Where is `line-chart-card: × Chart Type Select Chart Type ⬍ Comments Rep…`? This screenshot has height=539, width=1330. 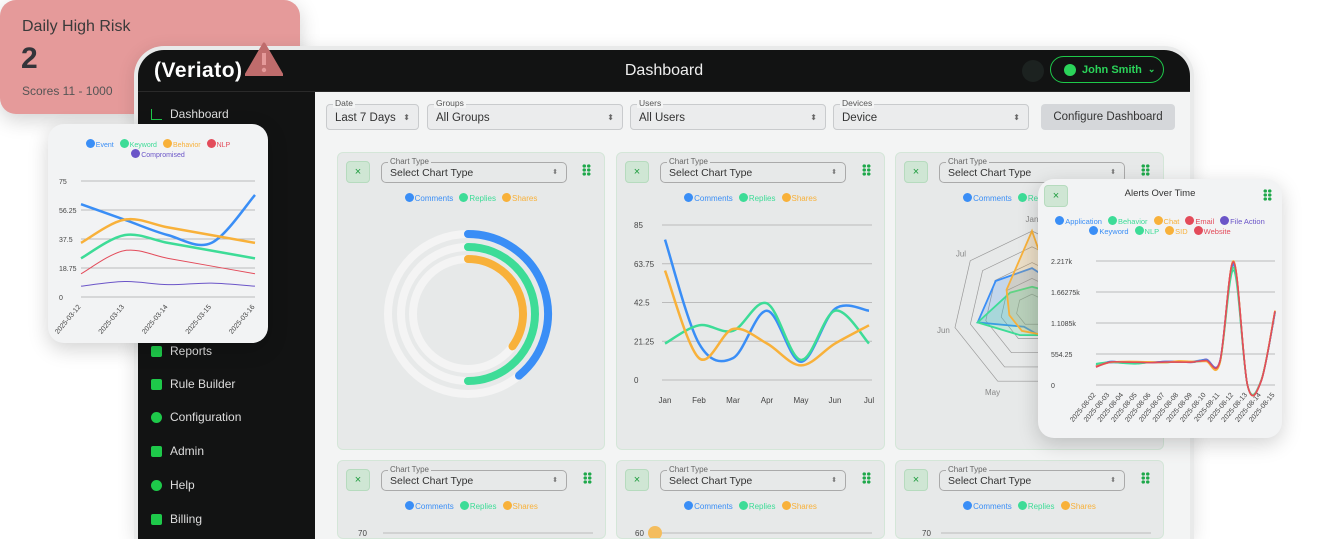 line-chart-card: × Chart Type Select Chart Type ⬍ Comments Rep… is located at coordinates (750, 301).